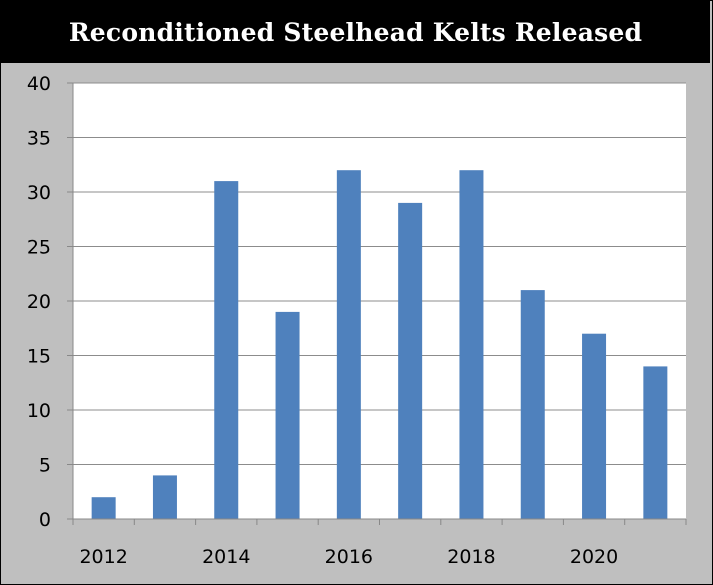  What do you see at coordinates (45, 466) in the screenshot?
I see `y-tick-label-5: 5` at bounding box center [45, 466].